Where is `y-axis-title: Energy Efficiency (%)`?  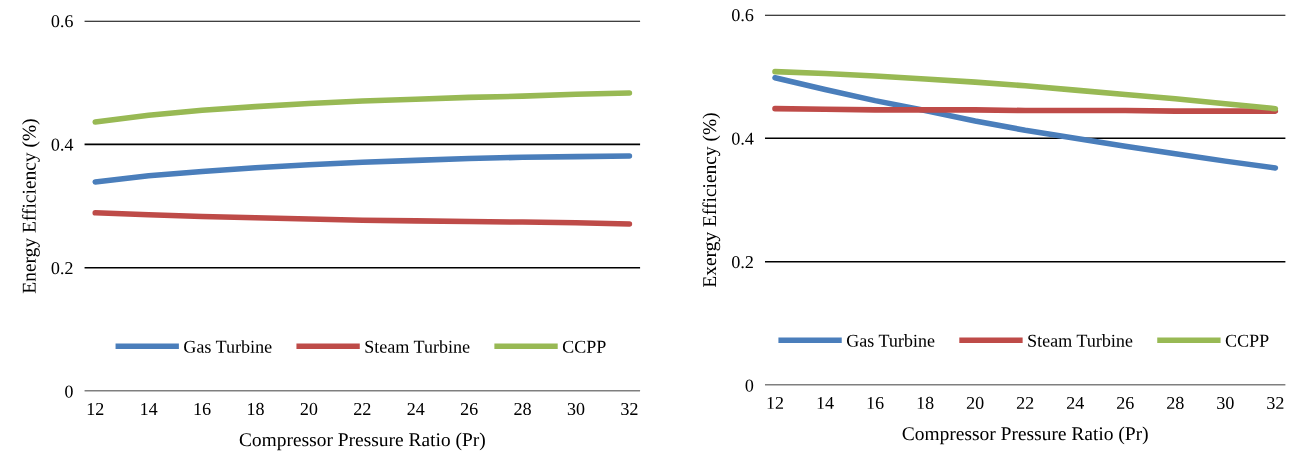
y-axis-title: Energy Efficiency (%) is located at coordinates (30, 206).